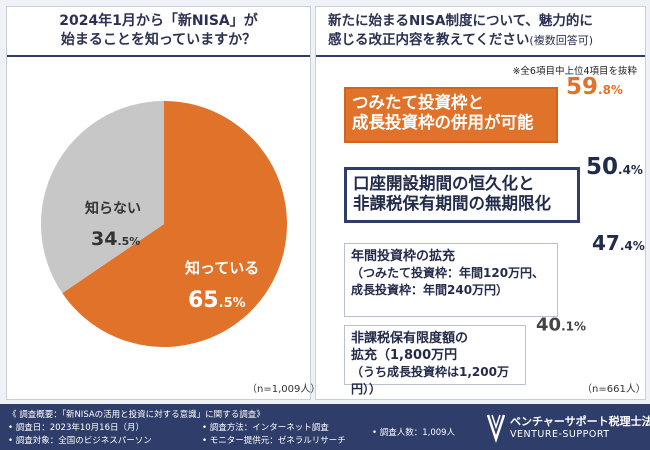 The image size is (650, 450). What do you see at coordinates (560, 434) in the screenshot?
I see `company-name-en: VENTURE-SUPPORT` at bounding box center [560, 434].